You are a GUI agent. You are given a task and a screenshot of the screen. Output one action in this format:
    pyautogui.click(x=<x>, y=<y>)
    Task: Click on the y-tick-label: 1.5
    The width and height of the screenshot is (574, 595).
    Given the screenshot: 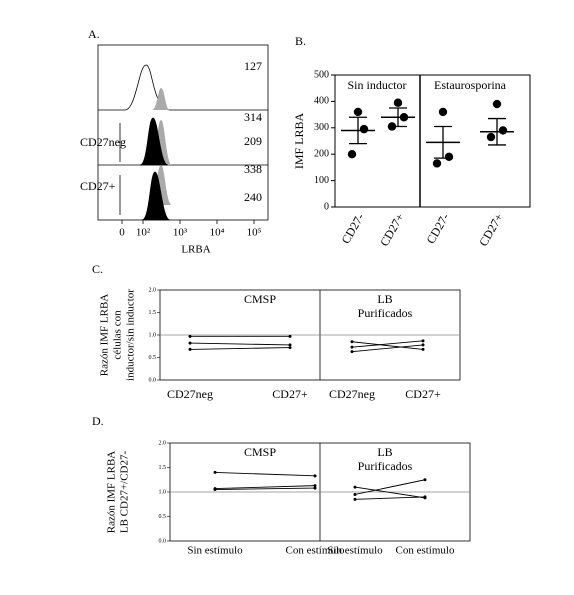 What is the action you would take?
    pyautogui.click(x=163, y=468)
    